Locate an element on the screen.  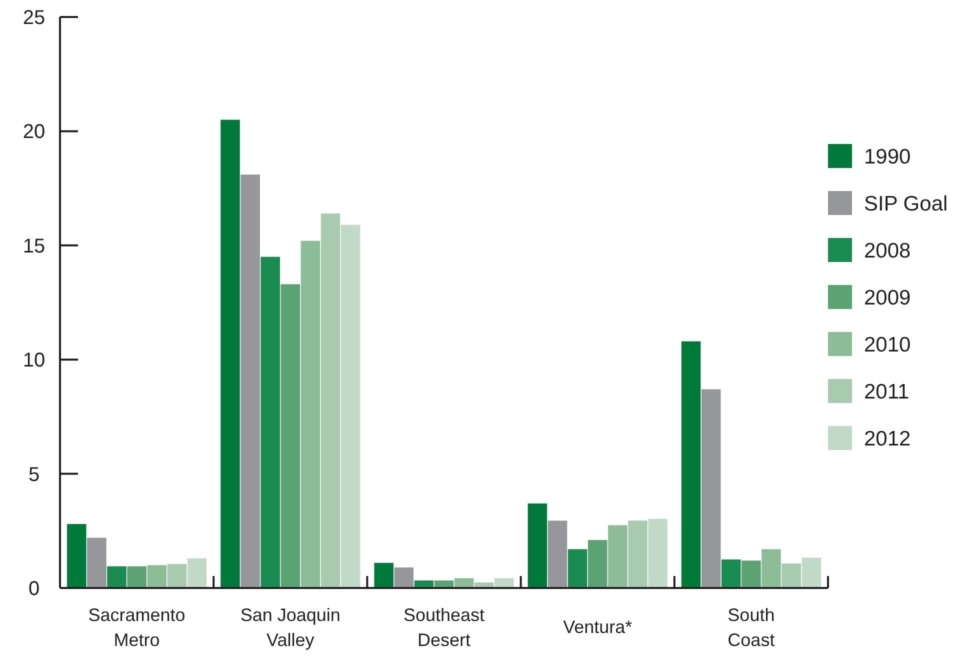
y-tick-label: 10 is located at coordinates (34, 361).